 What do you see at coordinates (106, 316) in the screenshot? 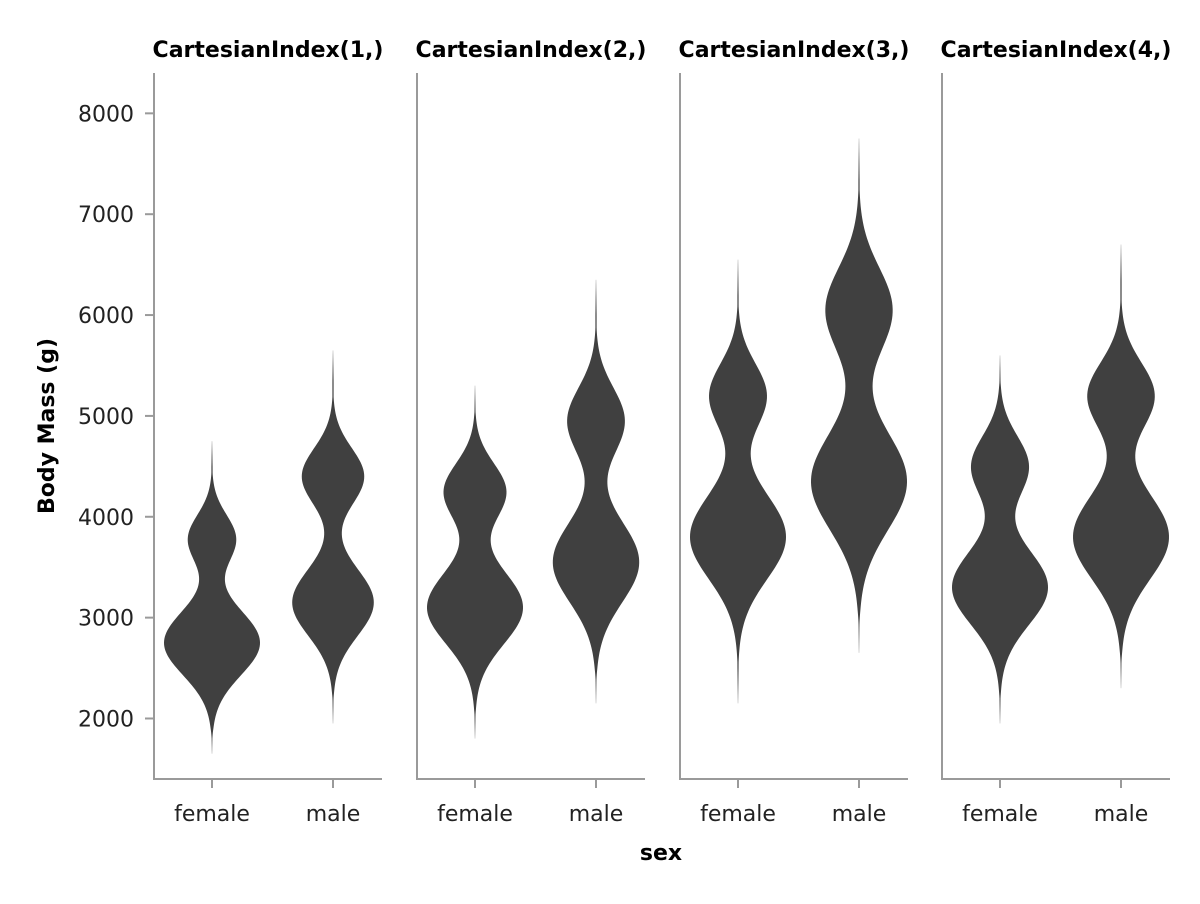
I see `y-tick-label: 6000` at bounding box center [106, 316].